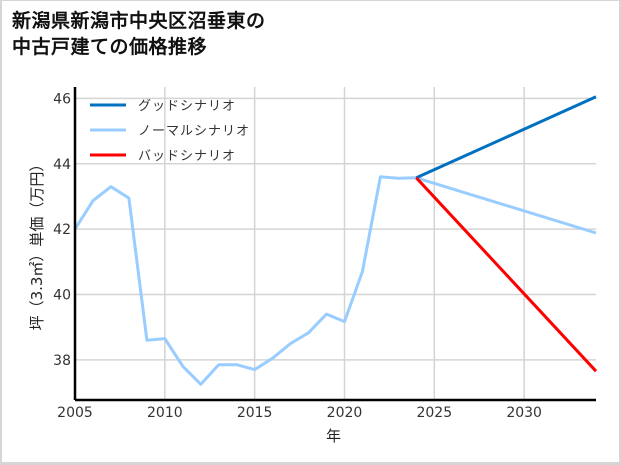 This screenshot has height=465, width=621. I want to click on x-tick-label: 2030, so click(524, 413).